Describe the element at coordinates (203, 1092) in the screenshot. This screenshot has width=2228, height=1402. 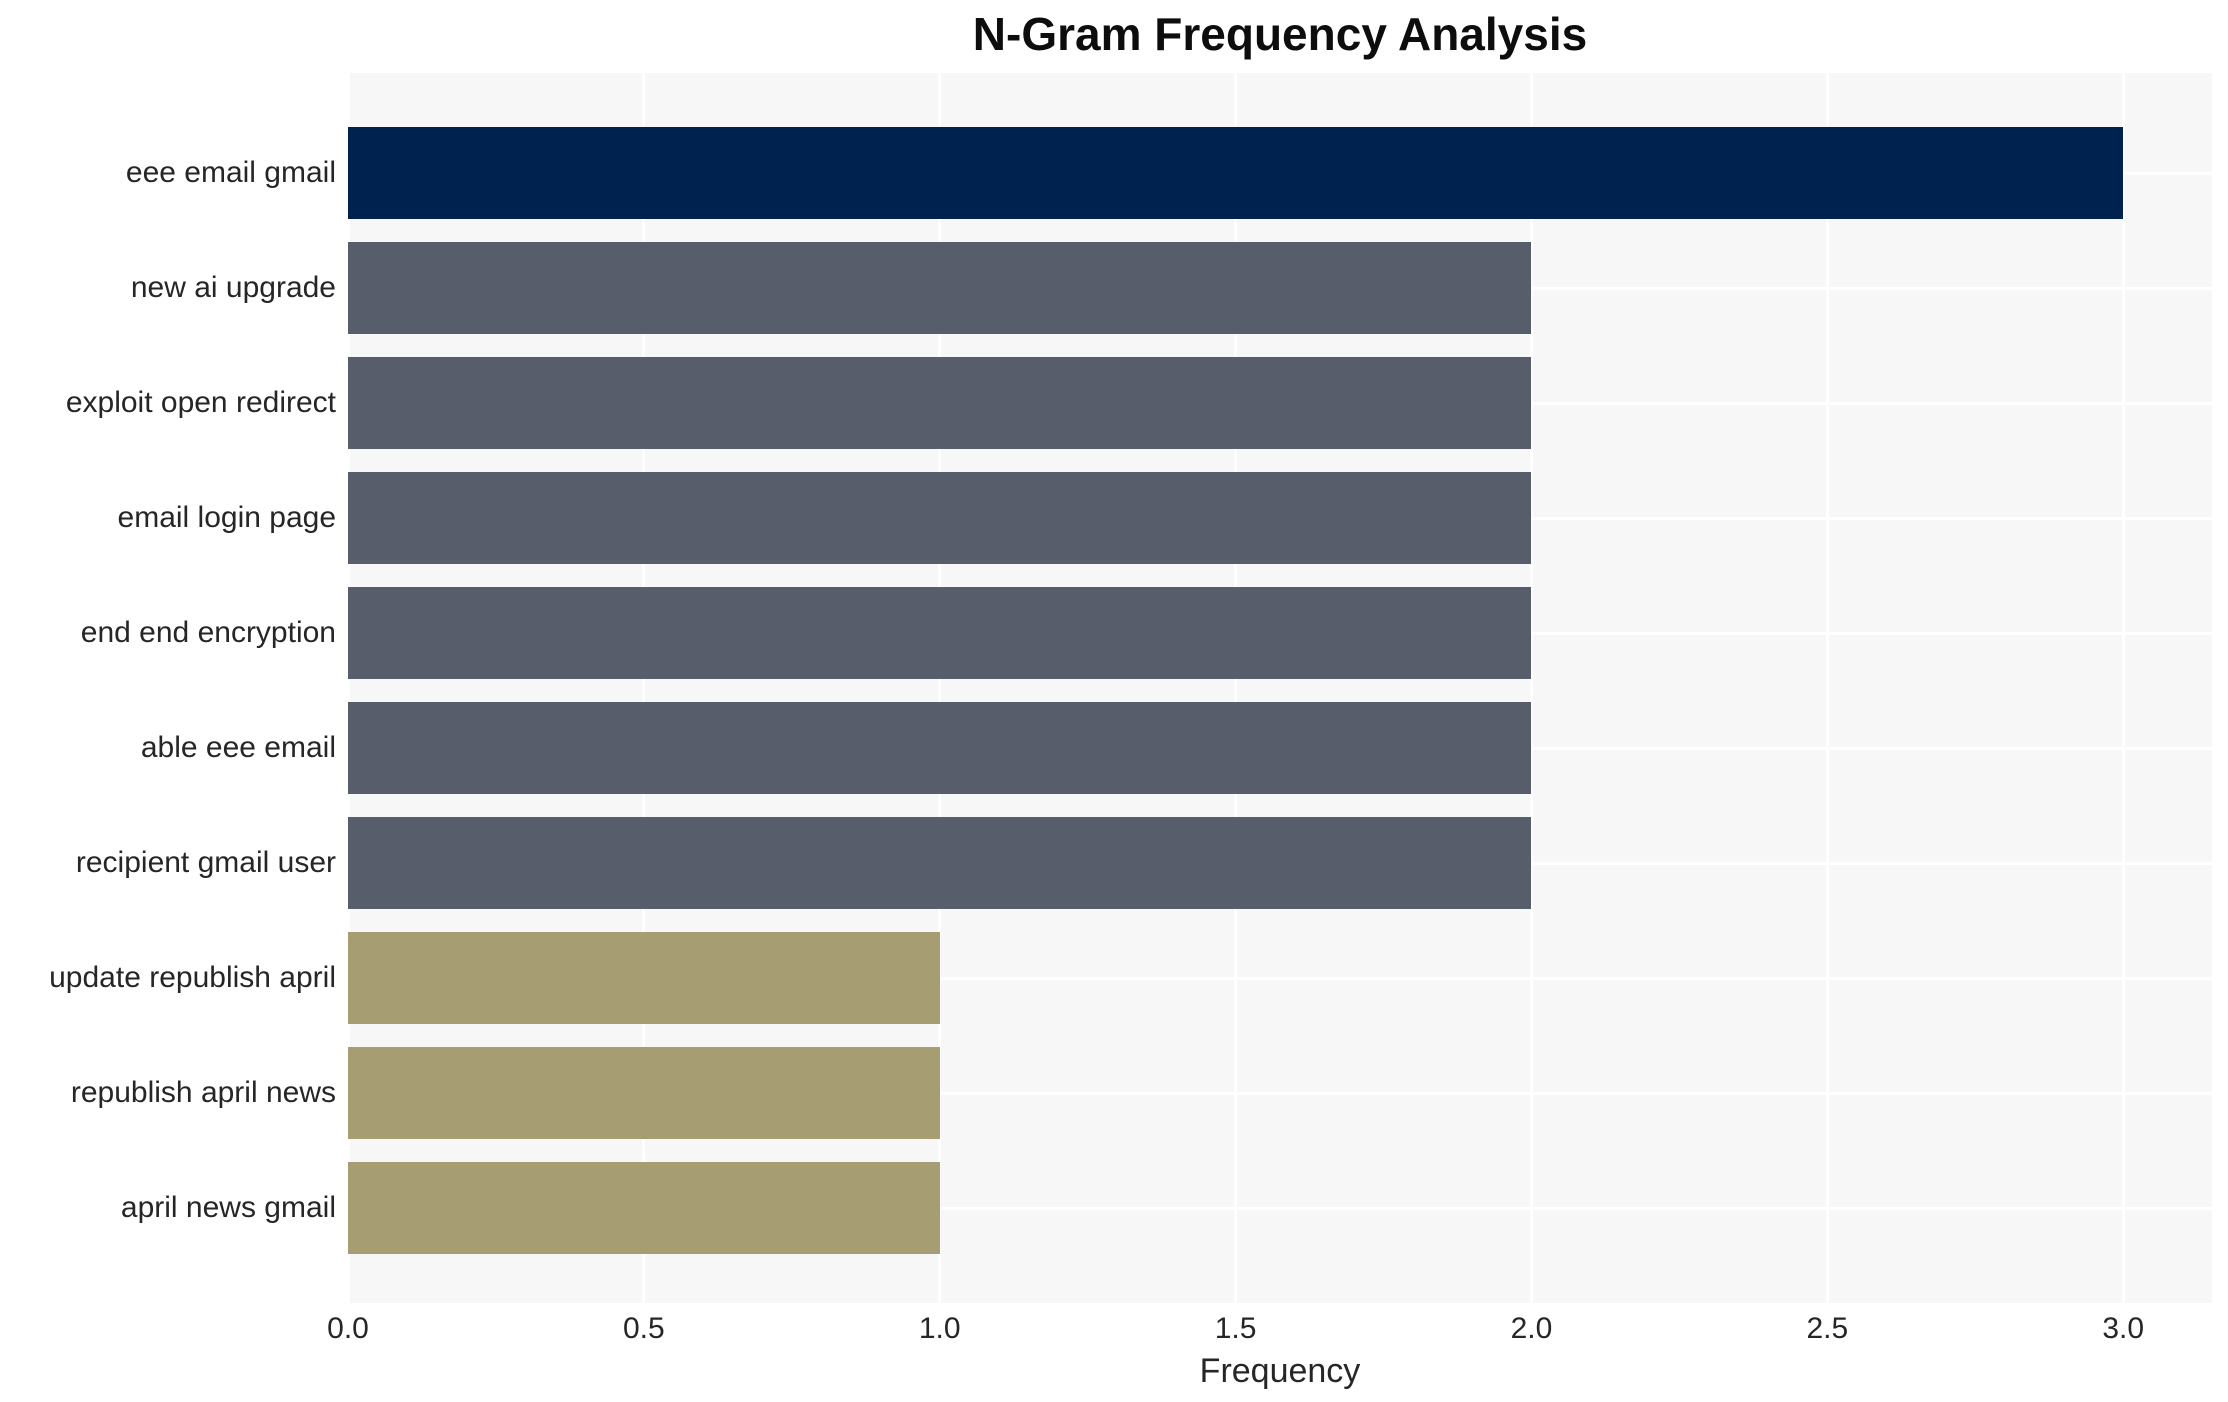
I see `category-label: republish april news` at that location.